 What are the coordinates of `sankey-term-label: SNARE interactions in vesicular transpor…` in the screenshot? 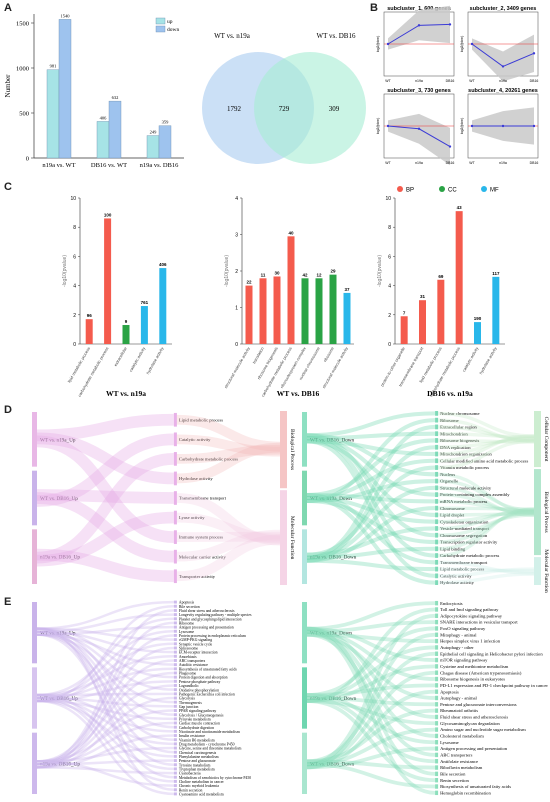 It's located at (479, 622).